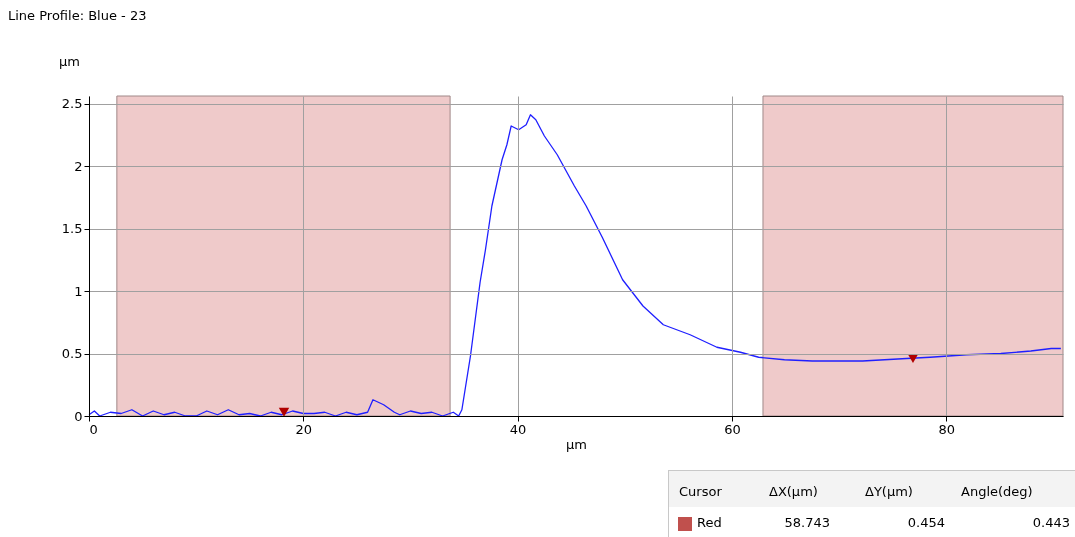  I want to click on x-tick-label: 60, so click(732, 429).